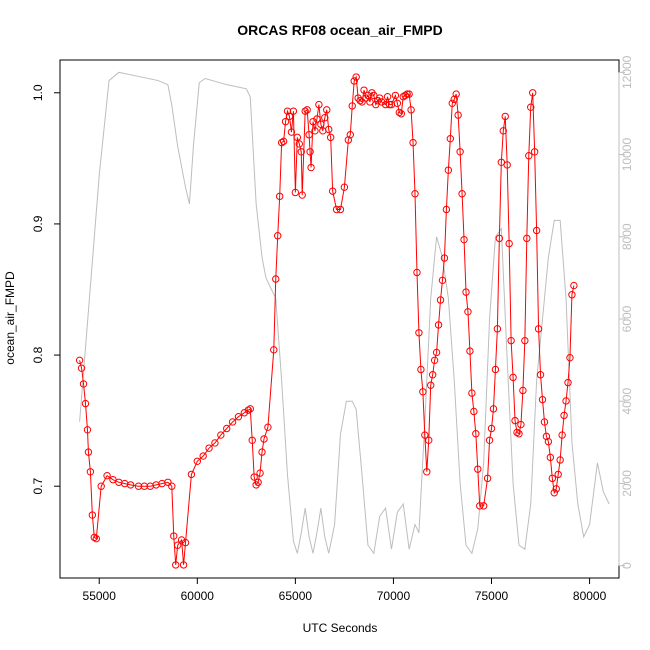 This screenshot has width=650, height=650. What do you see at coordinates (340, 628) in the screenshot?
I see `x-axis-label: UTC Seconds` at bounding box center [340, 628].